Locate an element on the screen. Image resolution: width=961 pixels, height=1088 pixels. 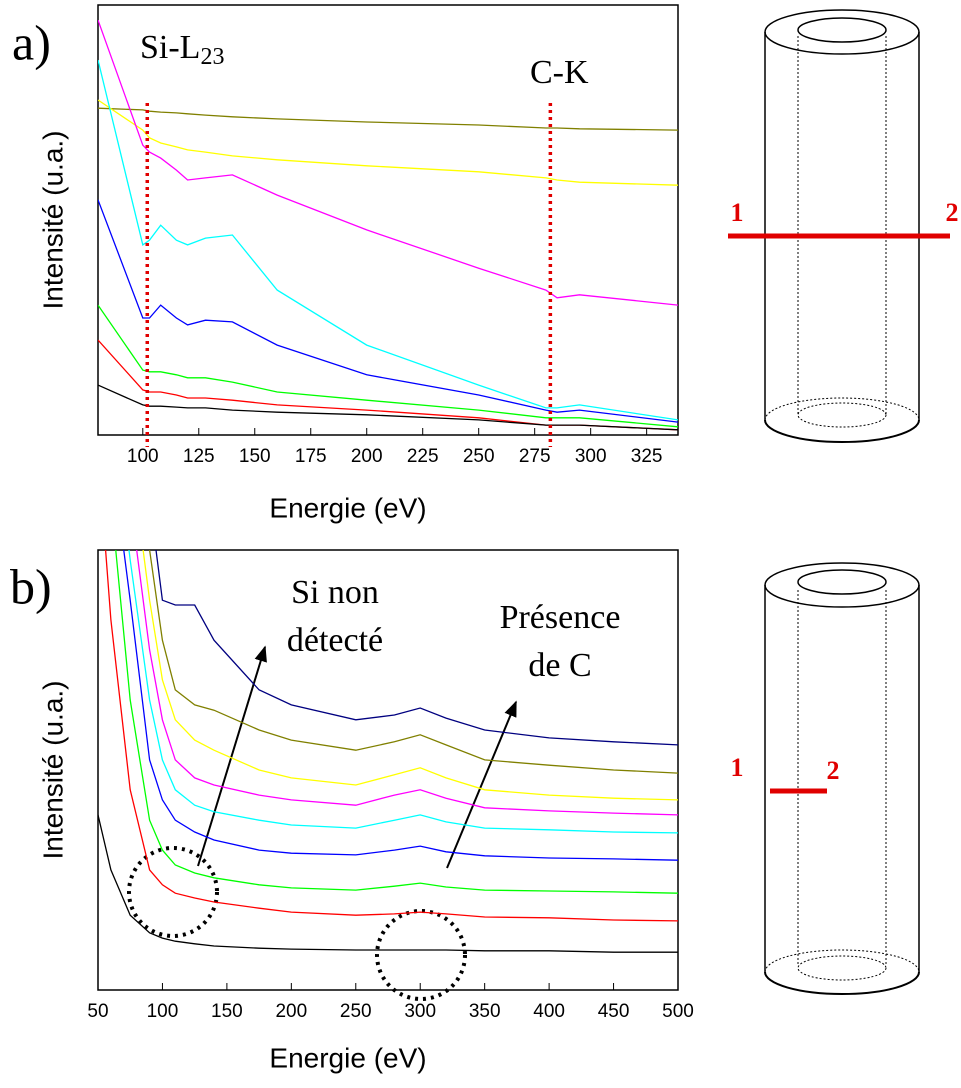
x-tick-label: 275 is located at coordinates (535, 456).